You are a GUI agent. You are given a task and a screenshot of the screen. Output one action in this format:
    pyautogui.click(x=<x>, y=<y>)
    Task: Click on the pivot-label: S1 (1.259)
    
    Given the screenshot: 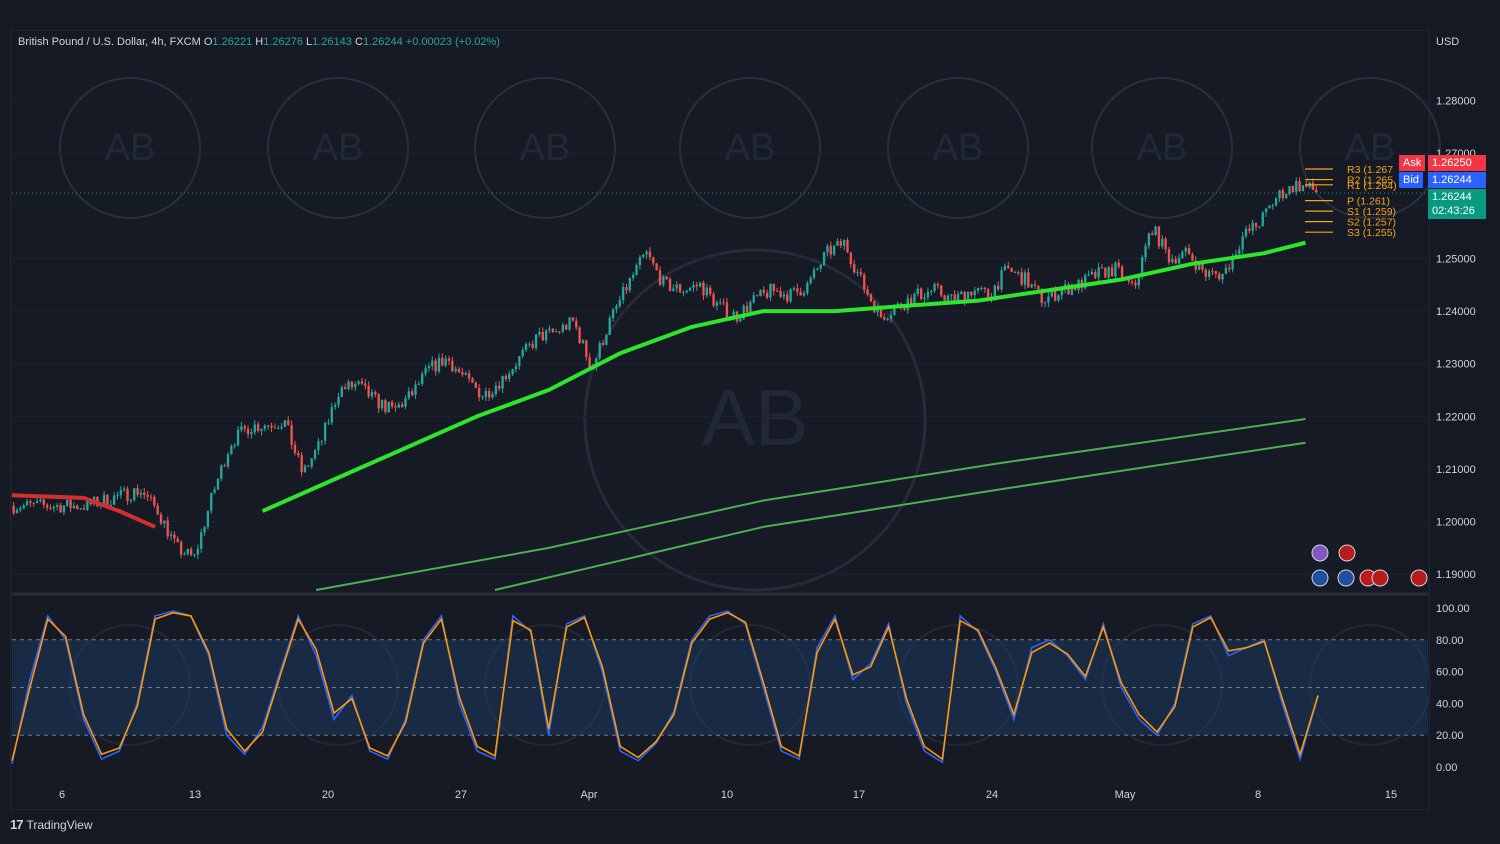 What is the action you would take?
    pyautogui.click(x=1371, y=212)
    